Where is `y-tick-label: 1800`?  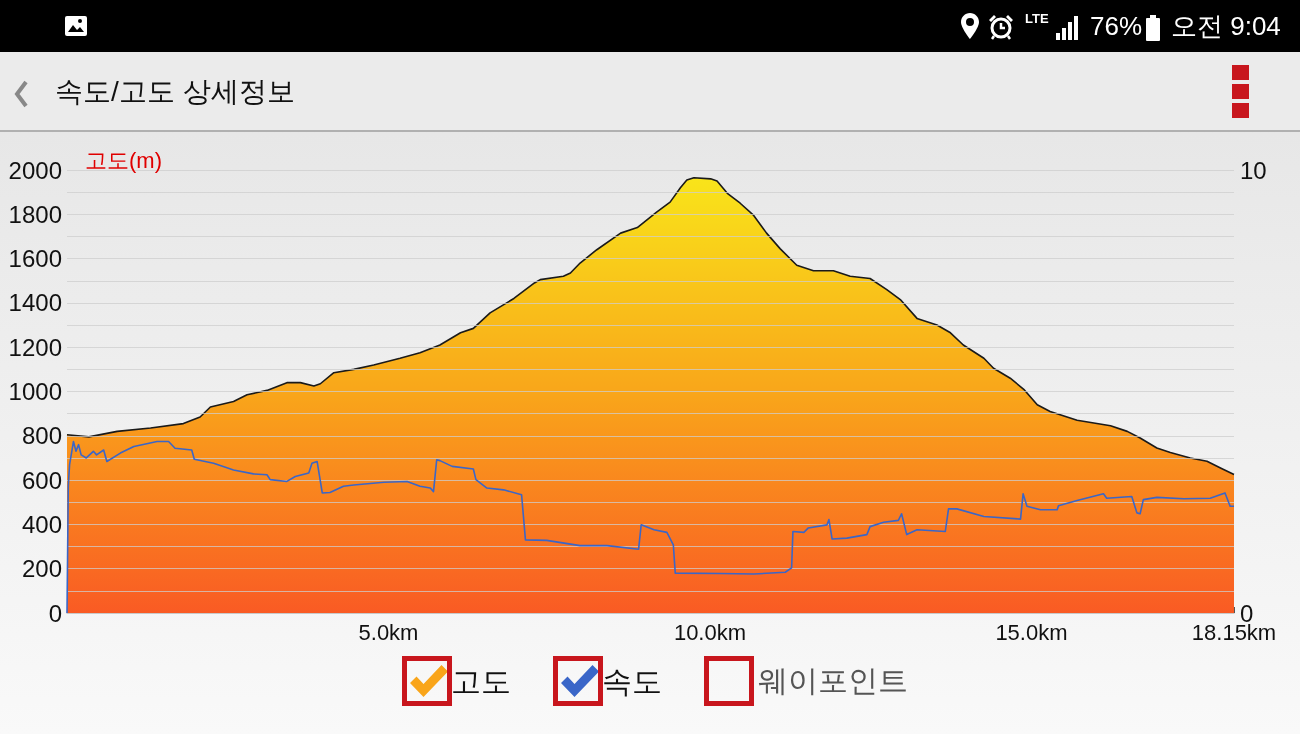
y-tick-label: 1800 is located at coordinates (35, 214).